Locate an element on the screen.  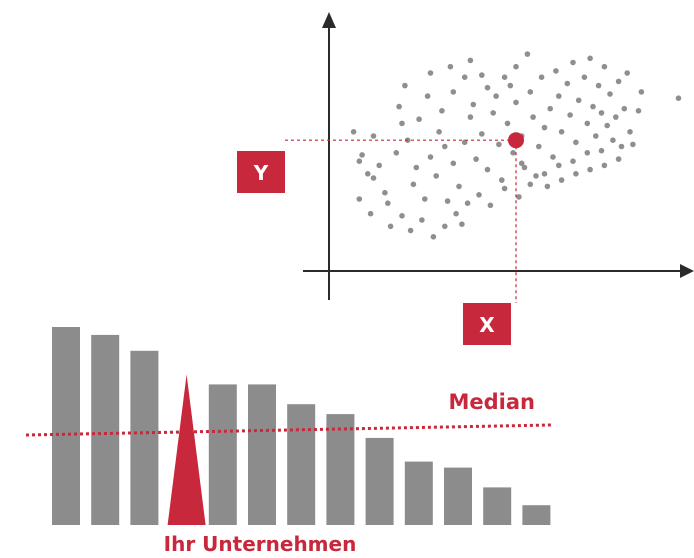
x-label-box: X is located at coordinates (487, 324).